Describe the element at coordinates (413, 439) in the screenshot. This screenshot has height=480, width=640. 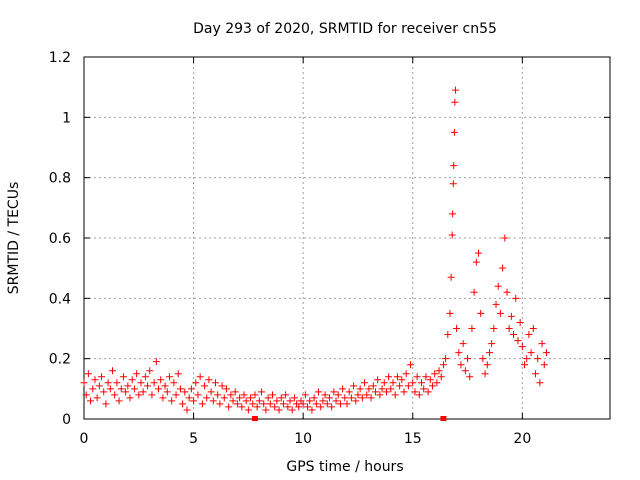
I see `x-tick-label: 15` at that location.